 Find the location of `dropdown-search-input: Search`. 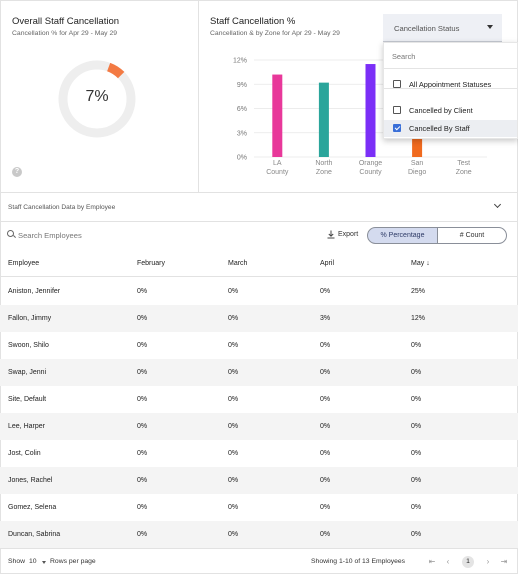

dropdown-search-input: Search is located at coordinates (404, 56).